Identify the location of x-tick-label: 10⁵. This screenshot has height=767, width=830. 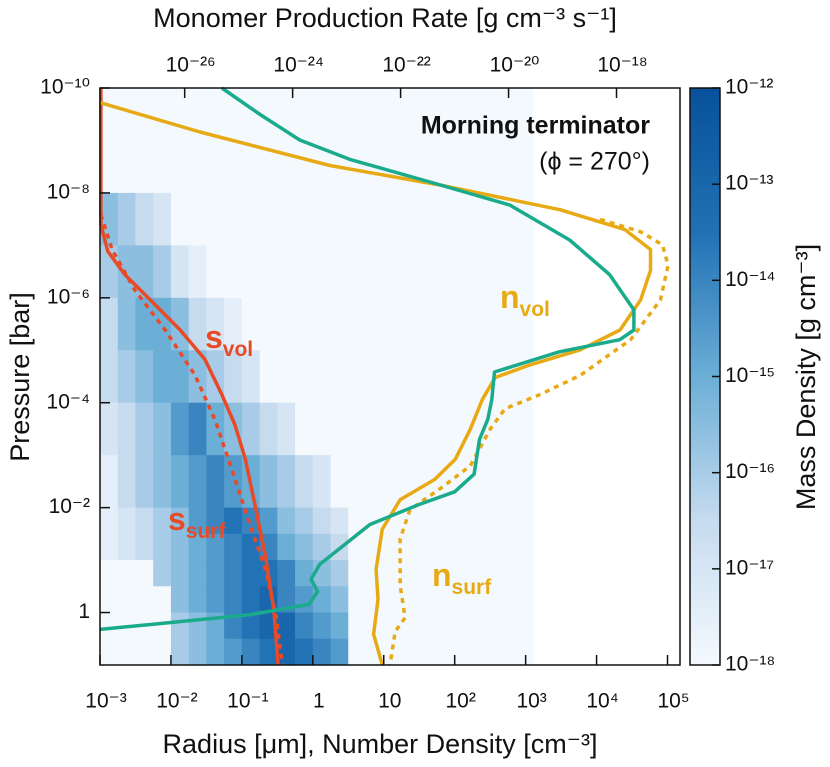
(673, 701).